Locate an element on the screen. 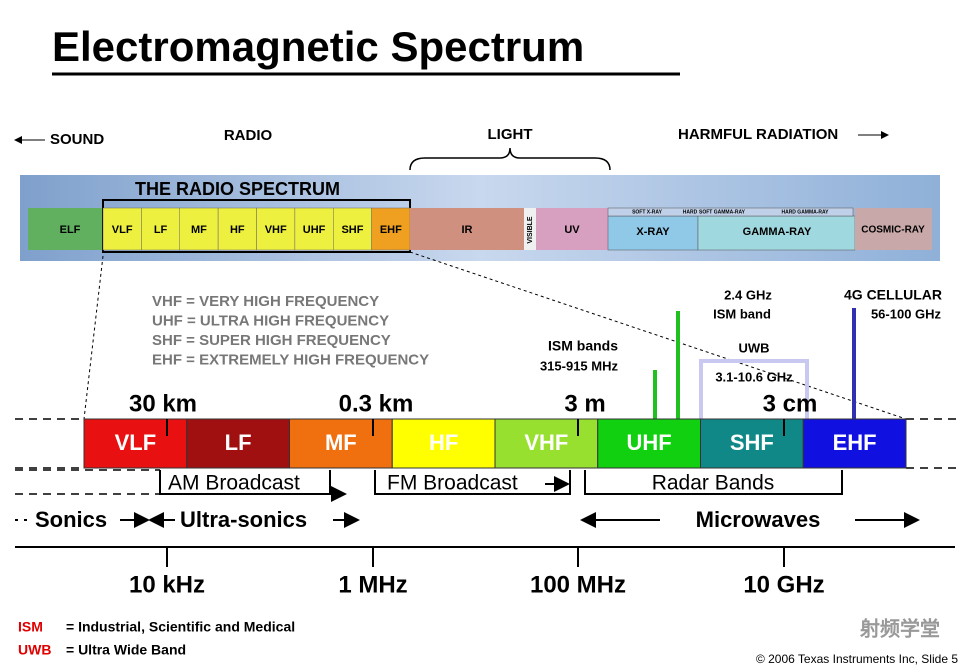 This screenshot has width=968, height=672. footnote-text: = Industrial, Scientific and Medical is located at coordinates (180, 627).